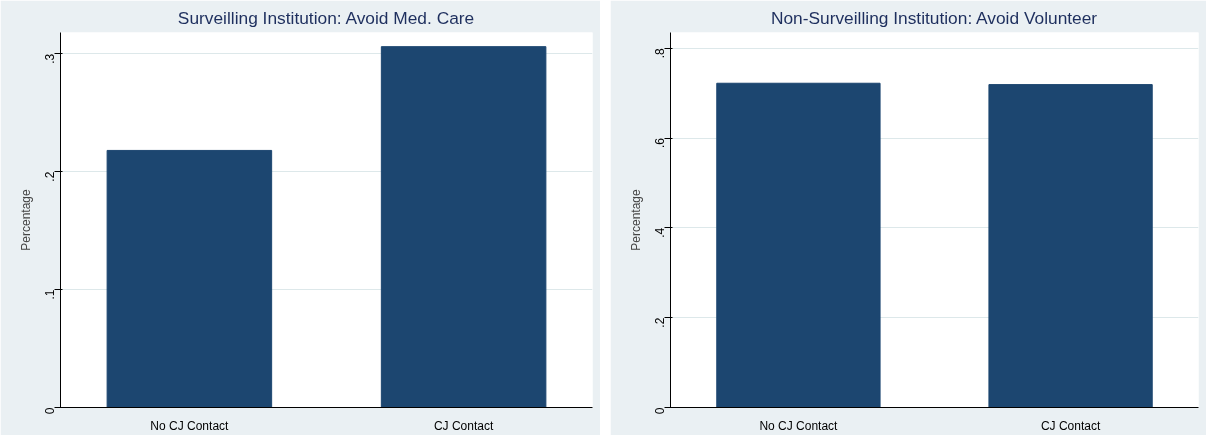 The image size is (1208, 441). Describe the element at coordinates (326, 17) in the screenshot. I see `chart-title: Surveilling Institution: Avoid Med. Care` at that location.